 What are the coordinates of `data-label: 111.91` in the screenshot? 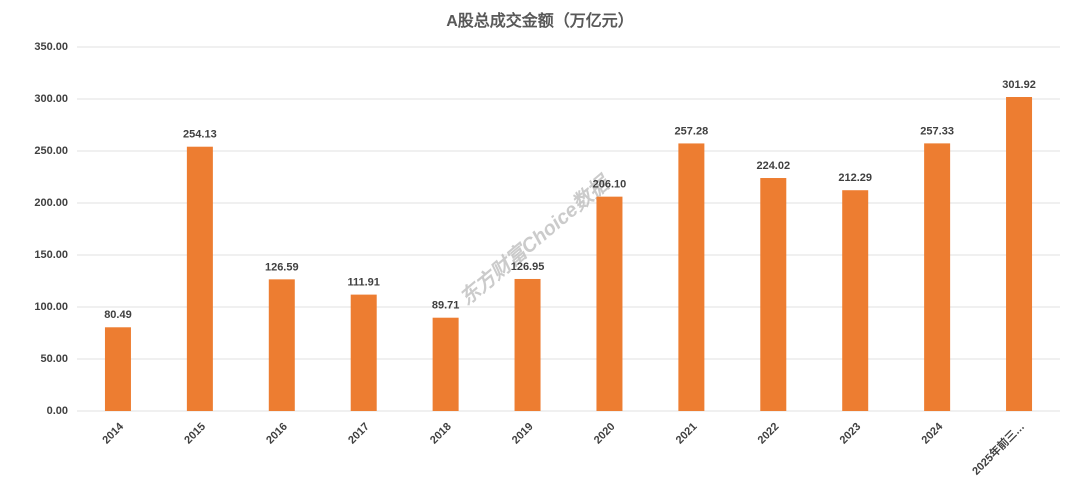 It's located at (363, 283).